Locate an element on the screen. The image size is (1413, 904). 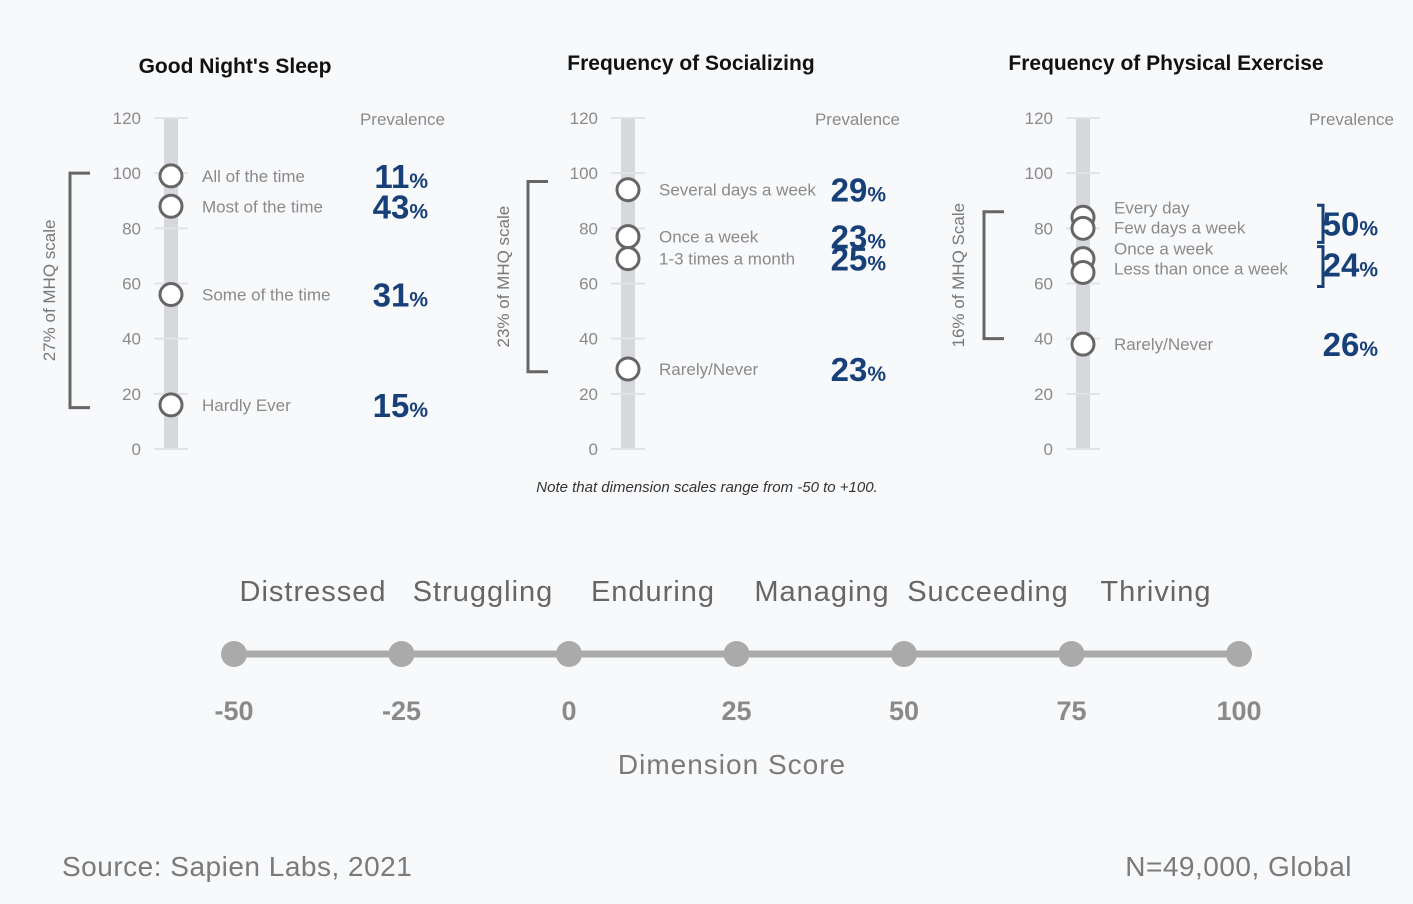
category-label: Enduring is located at coordinates (653, 592).